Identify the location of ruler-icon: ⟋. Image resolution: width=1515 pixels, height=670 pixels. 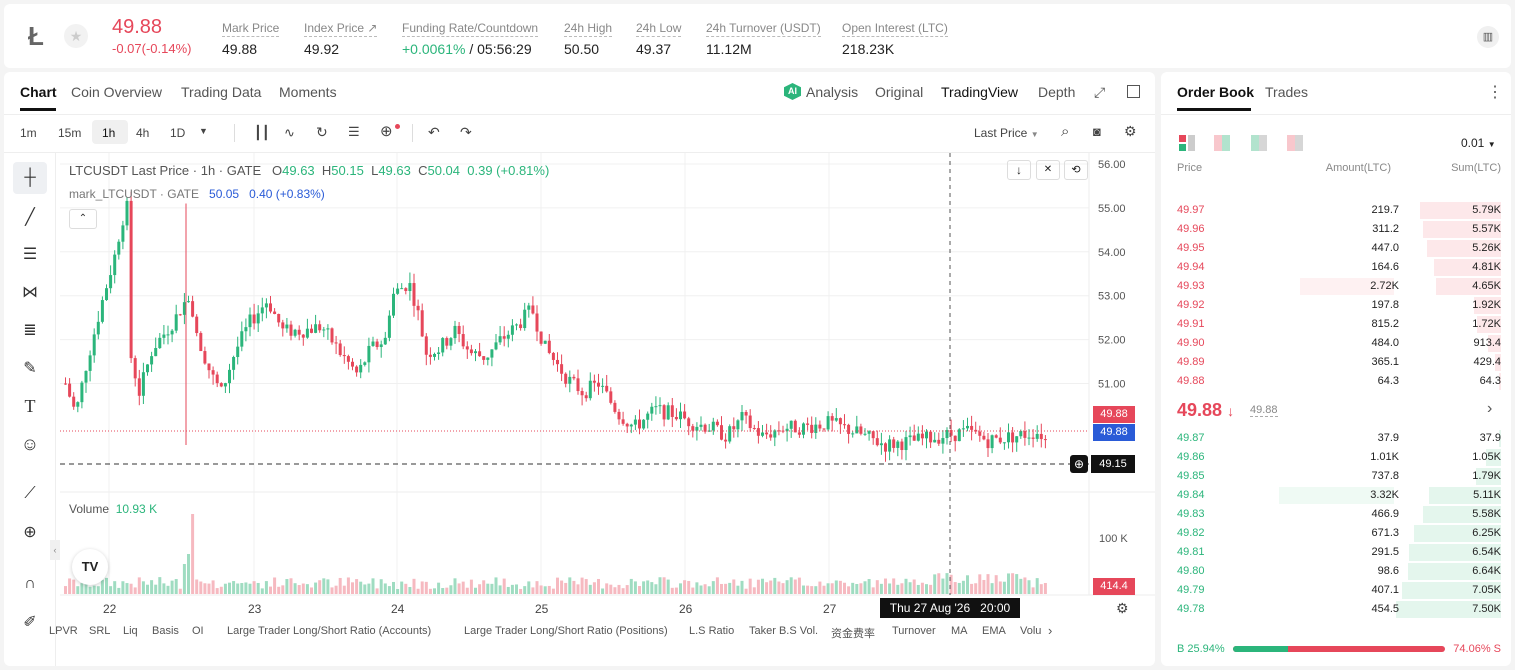
(30, 493).